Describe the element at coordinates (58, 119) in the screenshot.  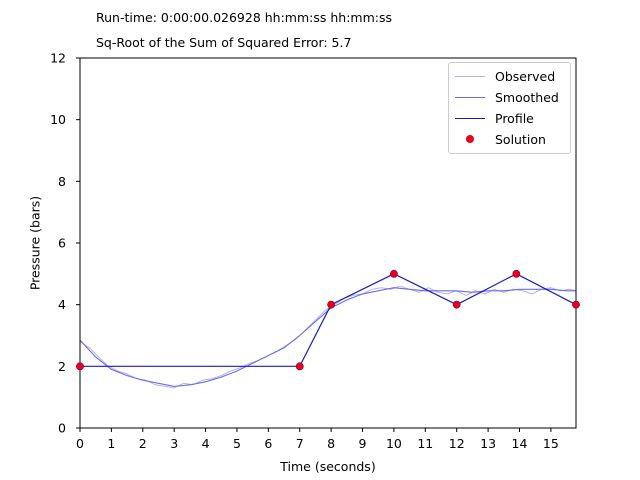
I see `y-tick-label: 10` at that location.